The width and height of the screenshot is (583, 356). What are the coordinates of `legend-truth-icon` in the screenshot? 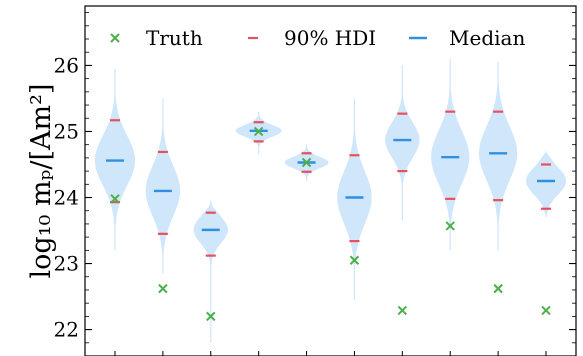 It's located at (115, 38).